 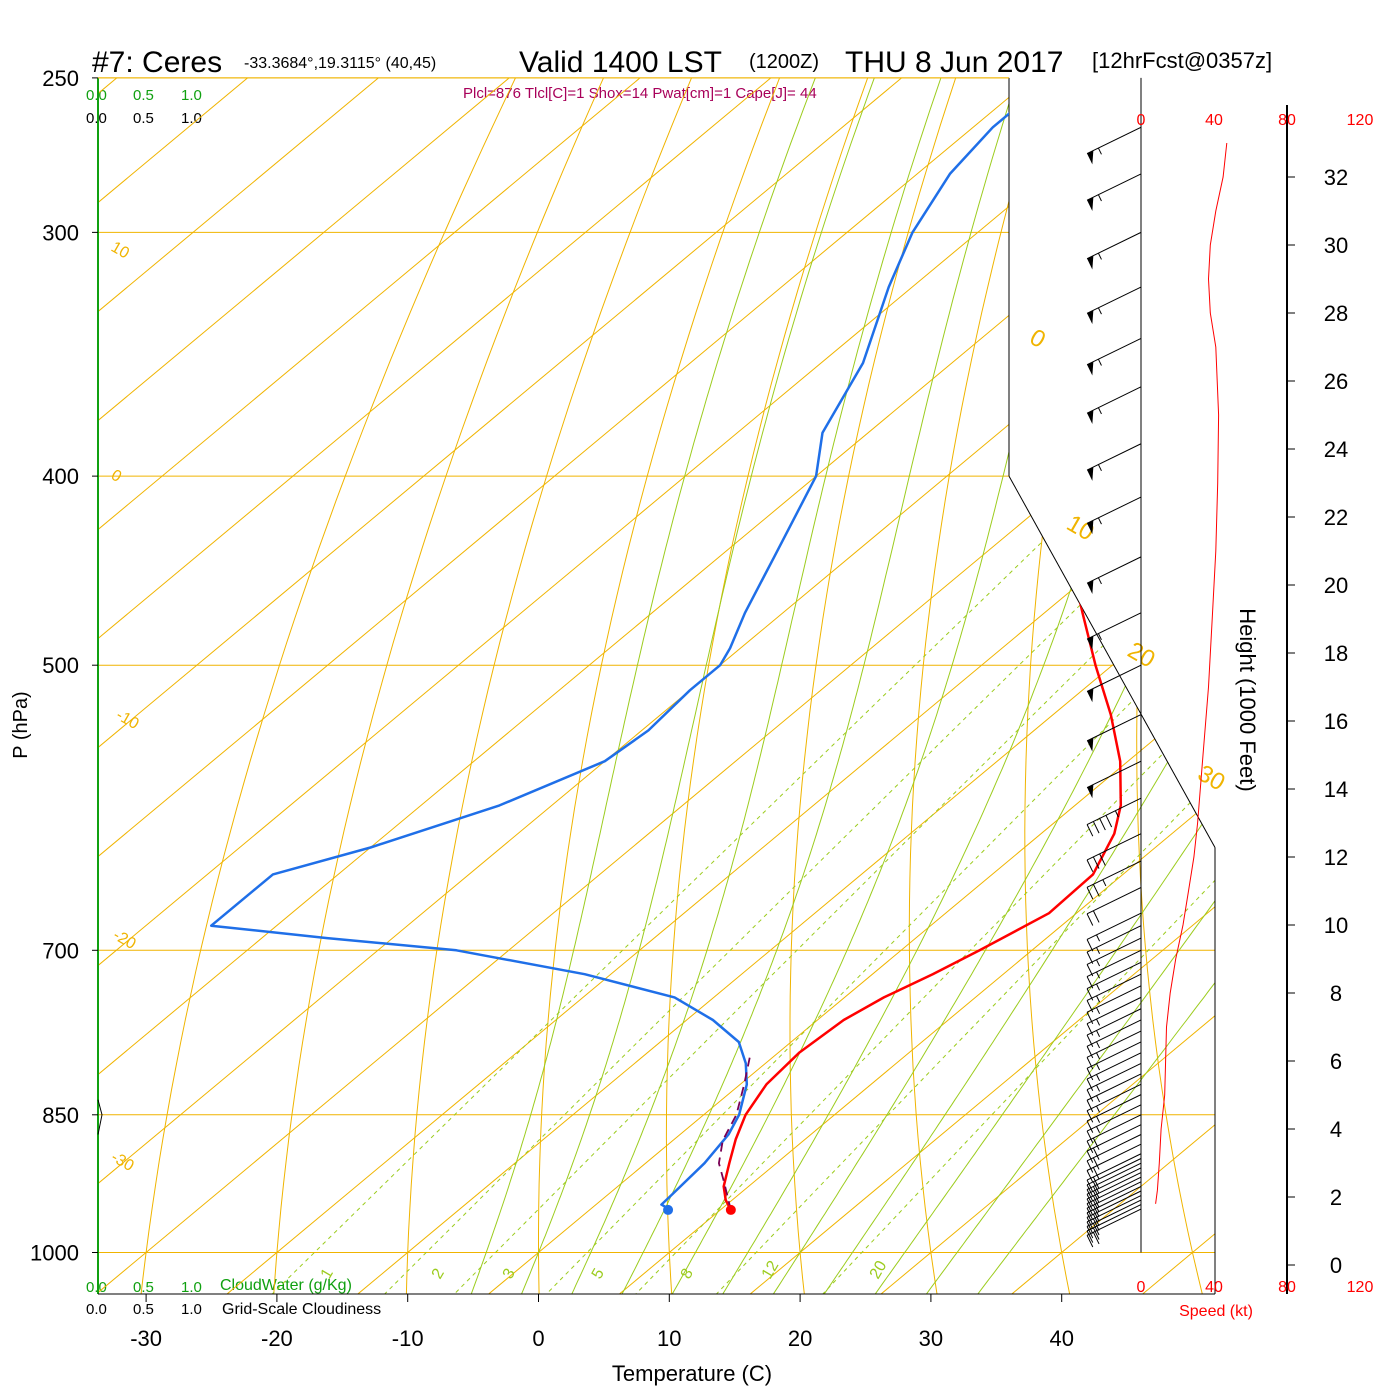 I want to click on height-tick-label: 22, so click(x=1336, y=517).